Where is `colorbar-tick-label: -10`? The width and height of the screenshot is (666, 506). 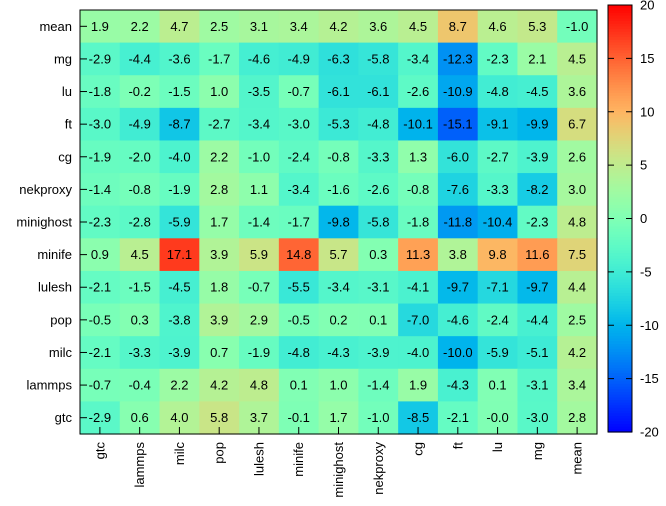
colorbar-tick-label: -10 is located at coordinates (649, 325).